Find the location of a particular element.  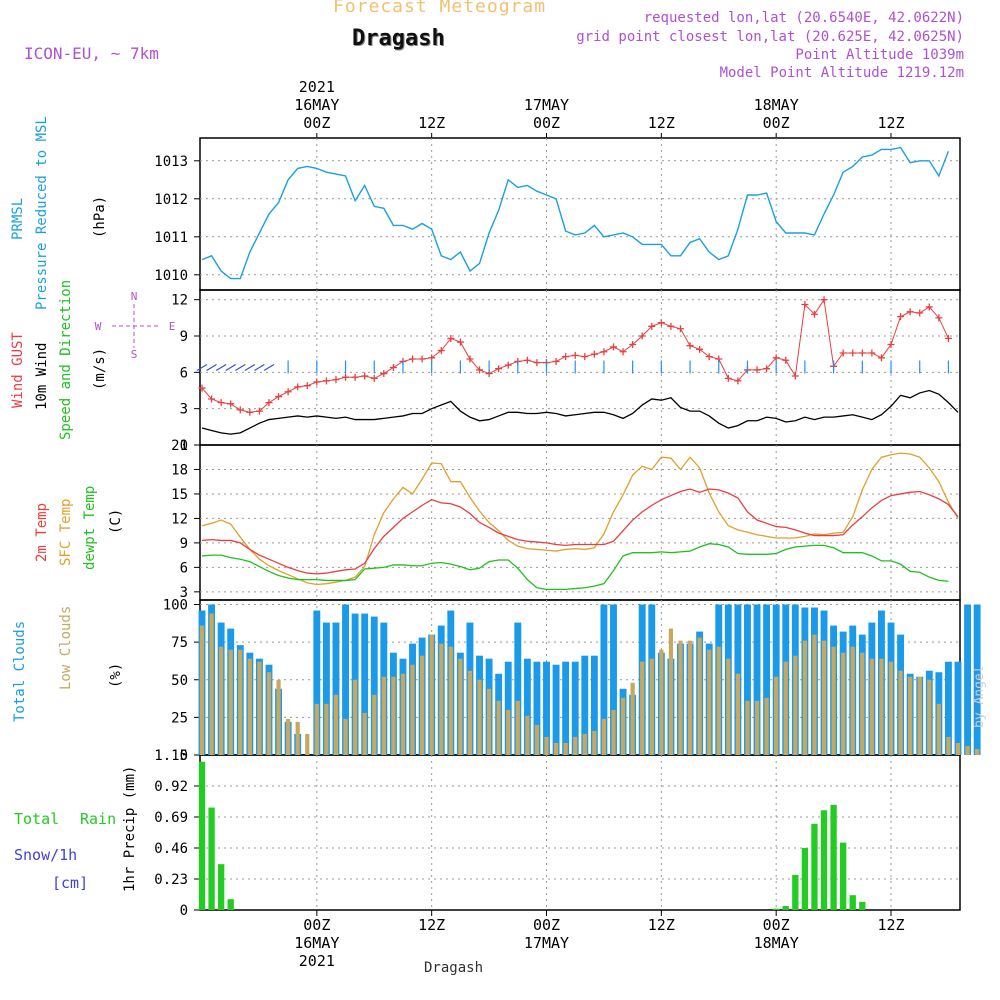

x-day-label-bottom: 16MAY is located at coordinates (316, 943).